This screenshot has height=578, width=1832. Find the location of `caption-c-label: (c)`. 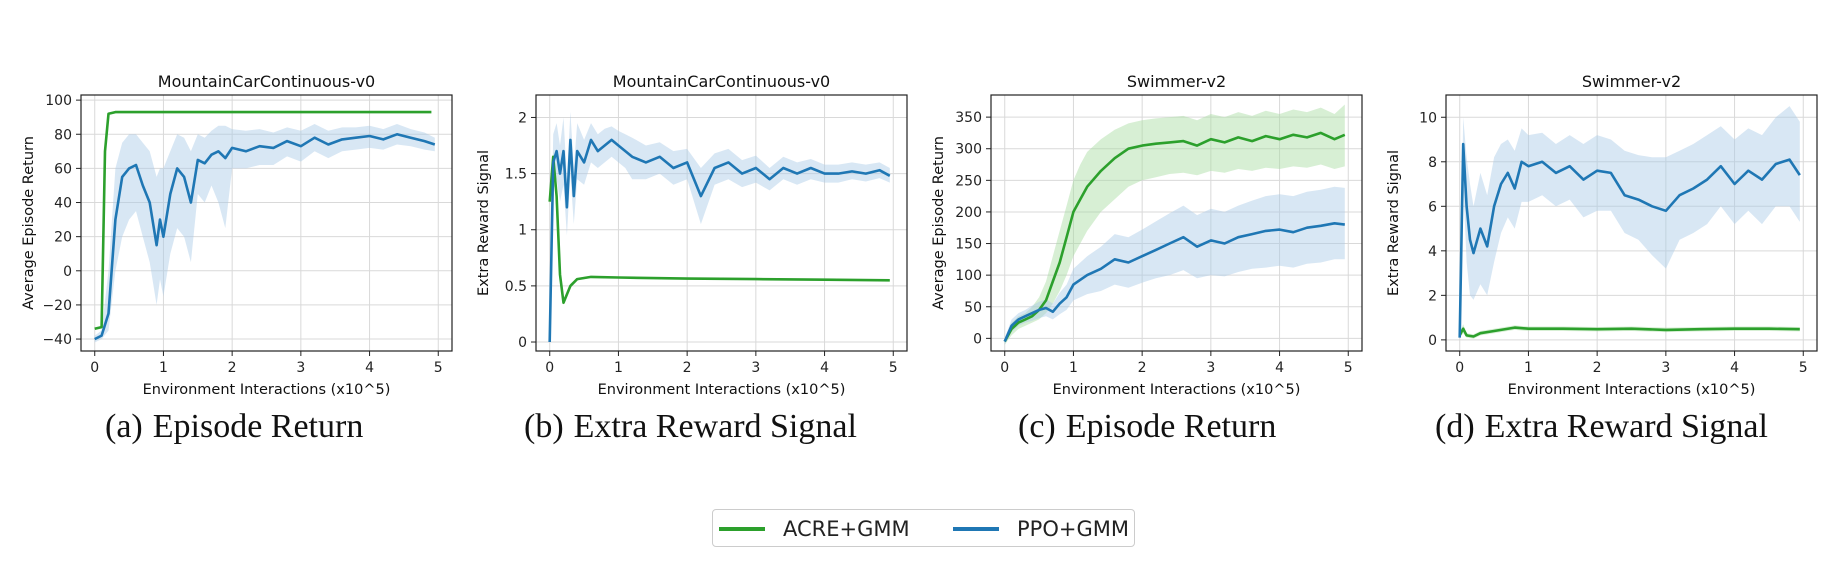

caption-c-label: (c) is located at coordinates (1037, 426).